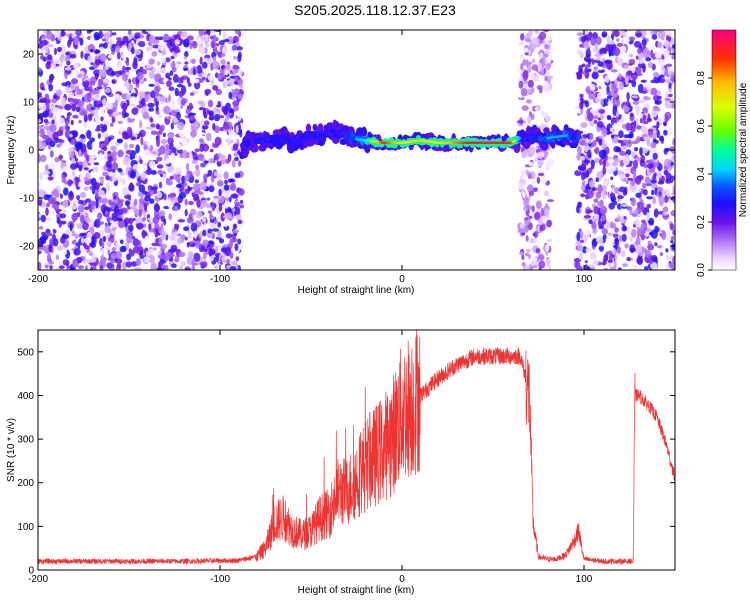 The height and width of the screenshot is (600, 750). What do you see at coordinates (584, 279) in the screenshot?
I see `x-tick-label: 100` at bounding box center [584, 279].